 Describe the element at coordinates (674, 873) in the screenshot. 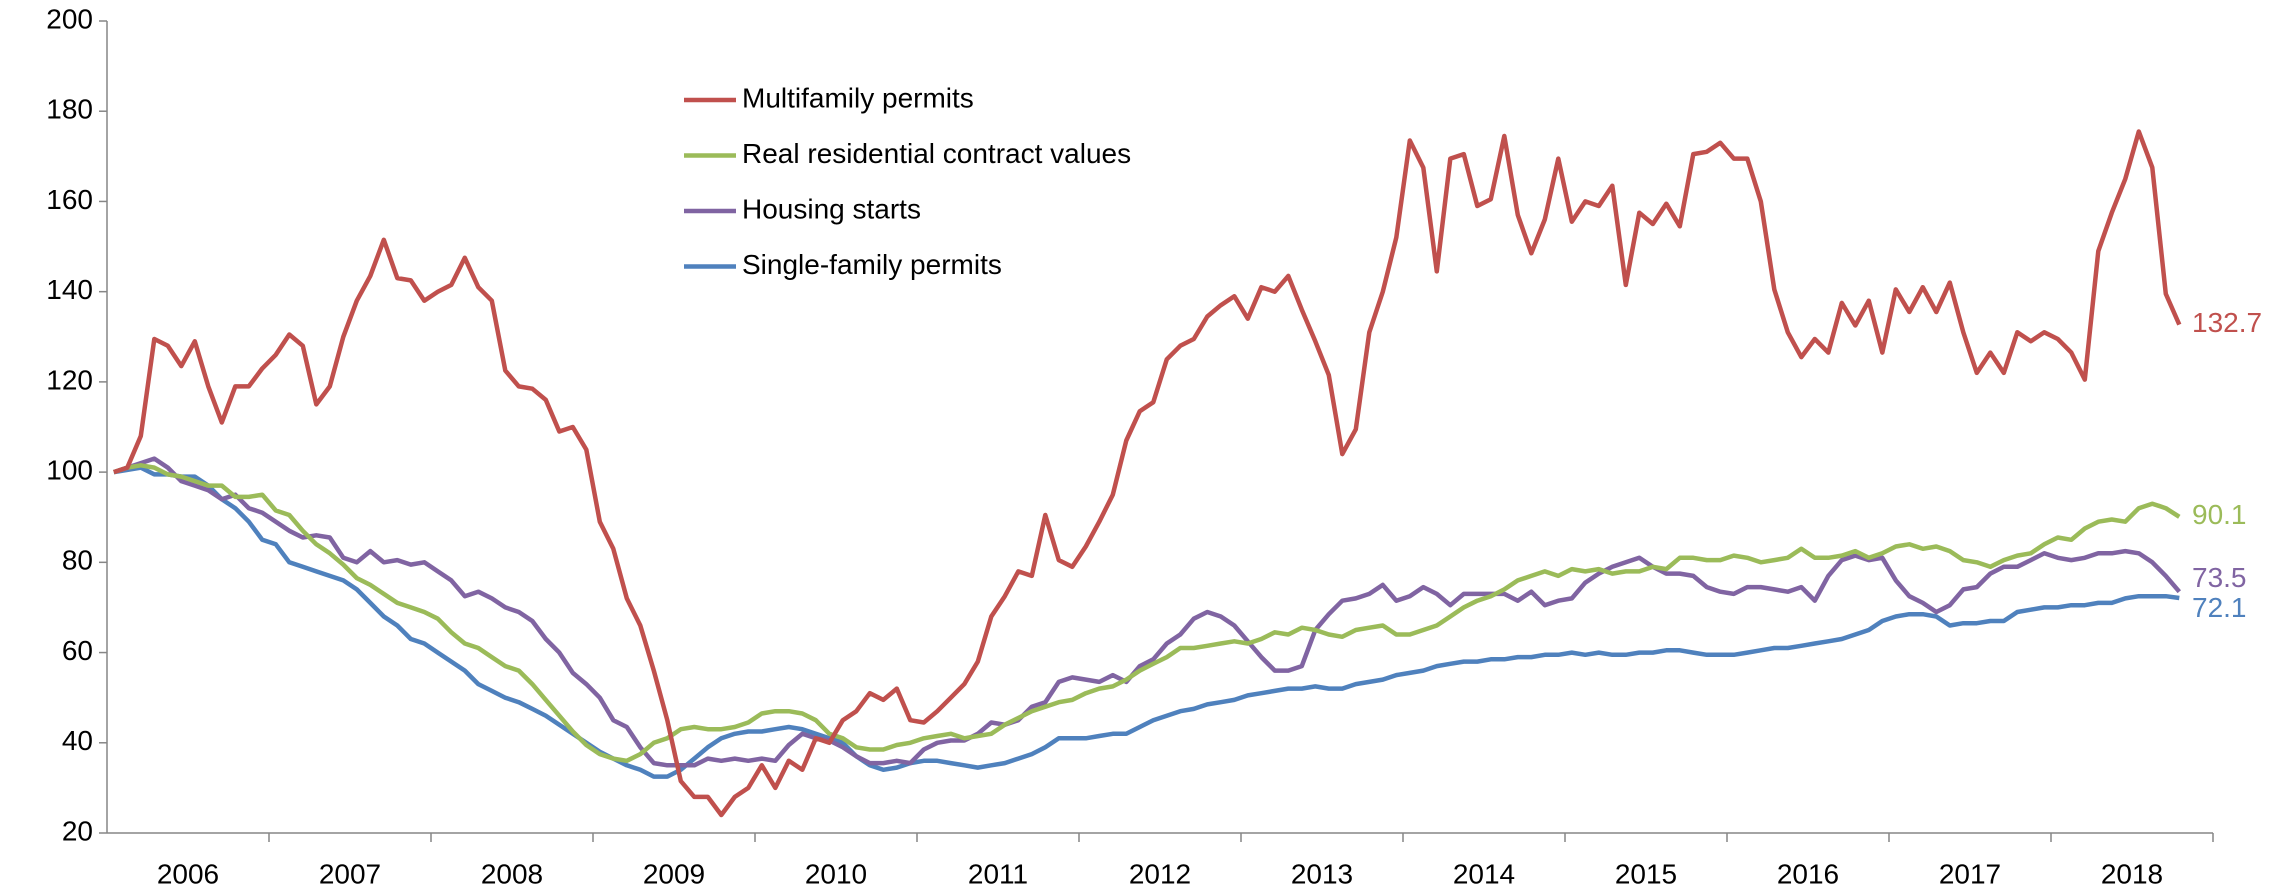

I see `x-tick-label: 2009` at that location.